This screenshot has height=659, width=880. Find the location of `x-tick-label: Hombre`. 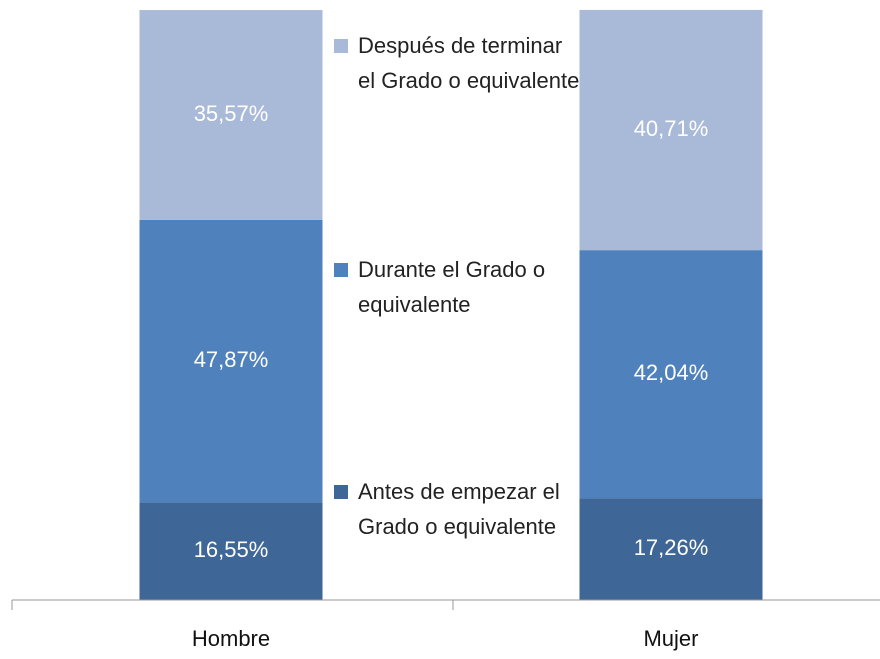

x-tick-label: Hombre is located at coordinates (231, 638).